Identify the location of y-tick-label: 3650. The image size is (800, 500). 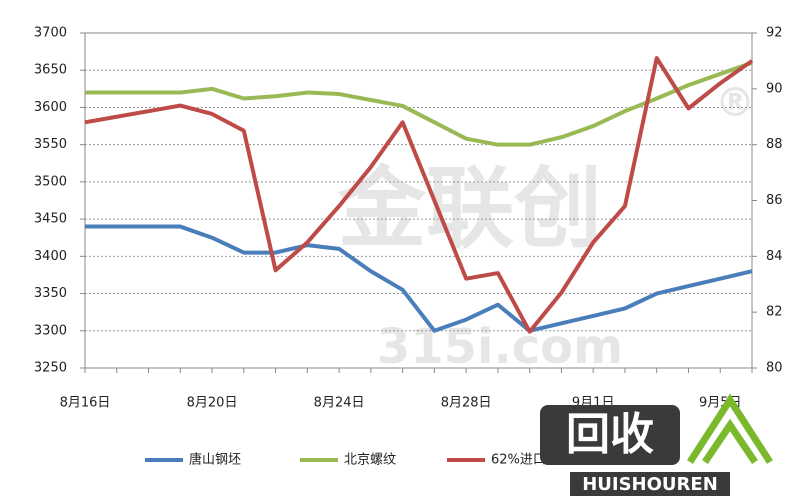
(50, 70).